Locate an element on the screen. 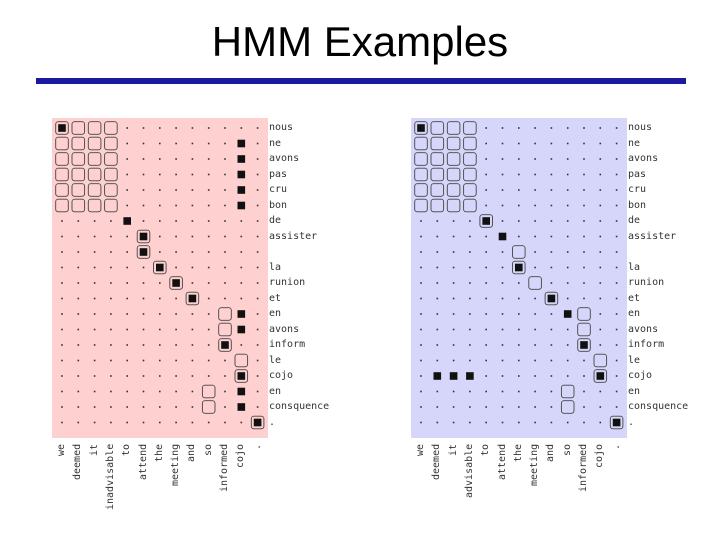 The image size is (720, 540). row-label: assister is located at coordinates (652, 236).